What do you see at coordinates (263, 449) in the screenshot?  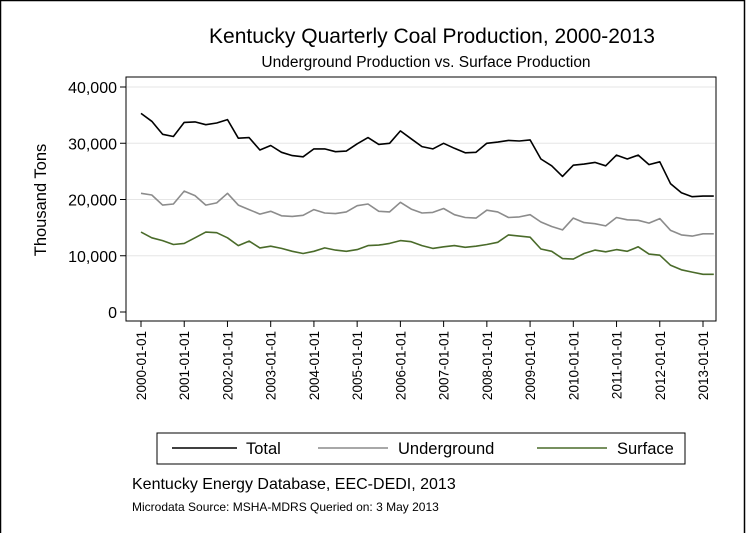 I see `legend-label-total: Total` at bounding box center [263, 449].